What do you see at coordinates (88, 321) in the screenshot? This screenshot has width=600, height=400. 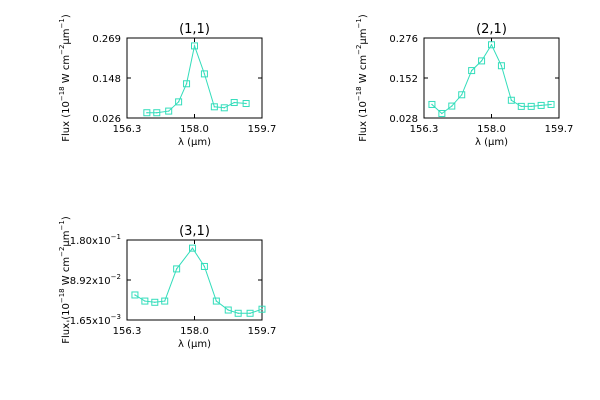 I see `y-tick-mantissa: -1.65x10` at bounding box center [88, 321].